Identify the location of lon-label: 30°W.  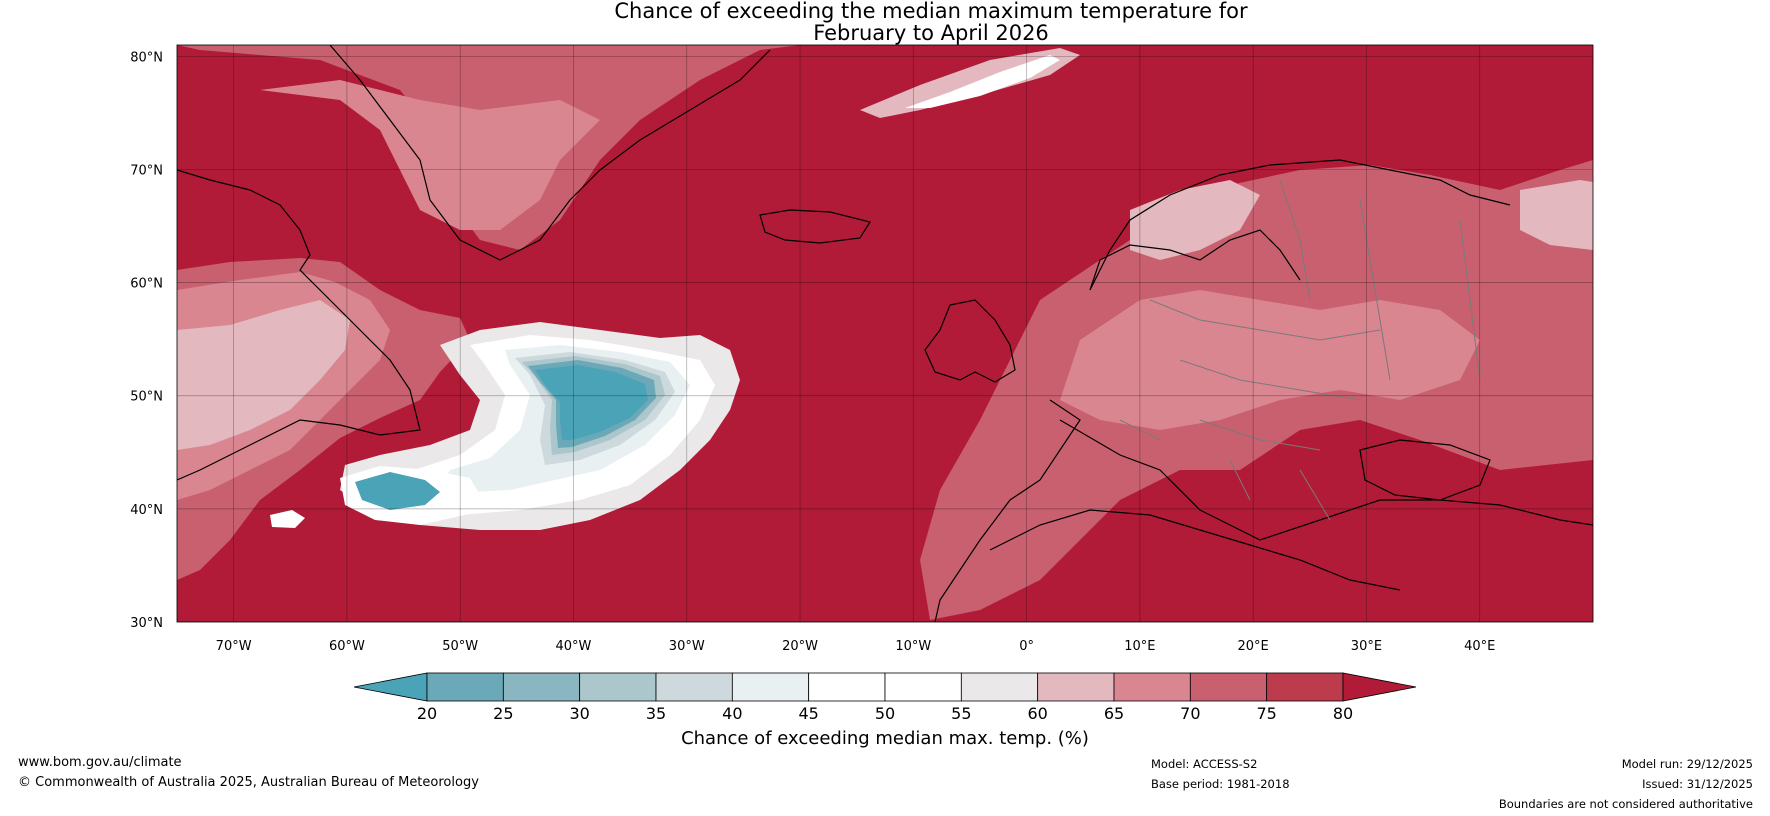
(687, 646).